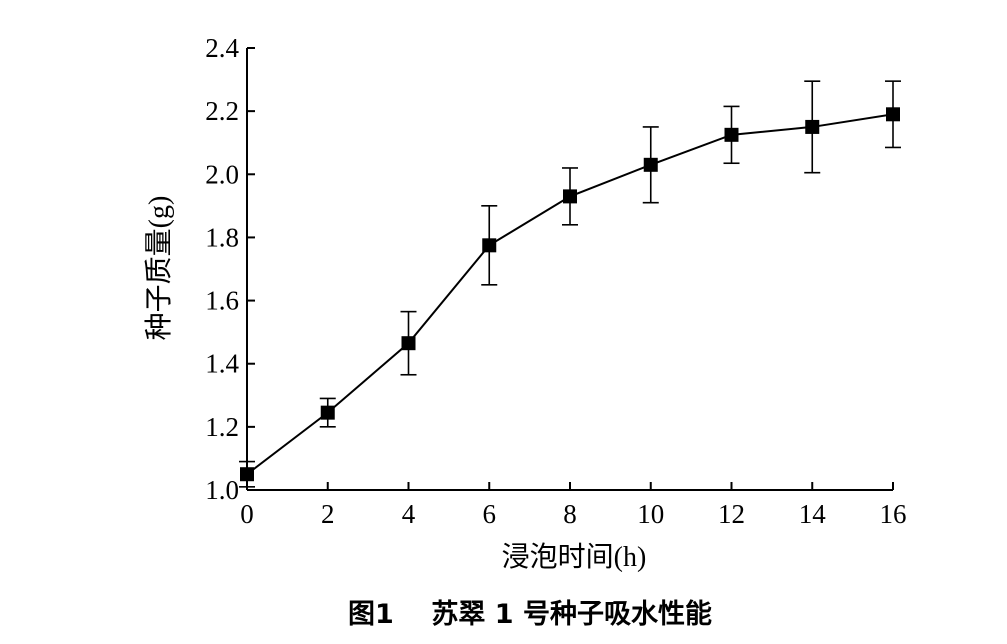 This screenshot has width=1007, height=644. Describe the element at coordinates (574, 557) in the screenshot. I see `x-axis-title: 浸泡时间(h)` at that location.